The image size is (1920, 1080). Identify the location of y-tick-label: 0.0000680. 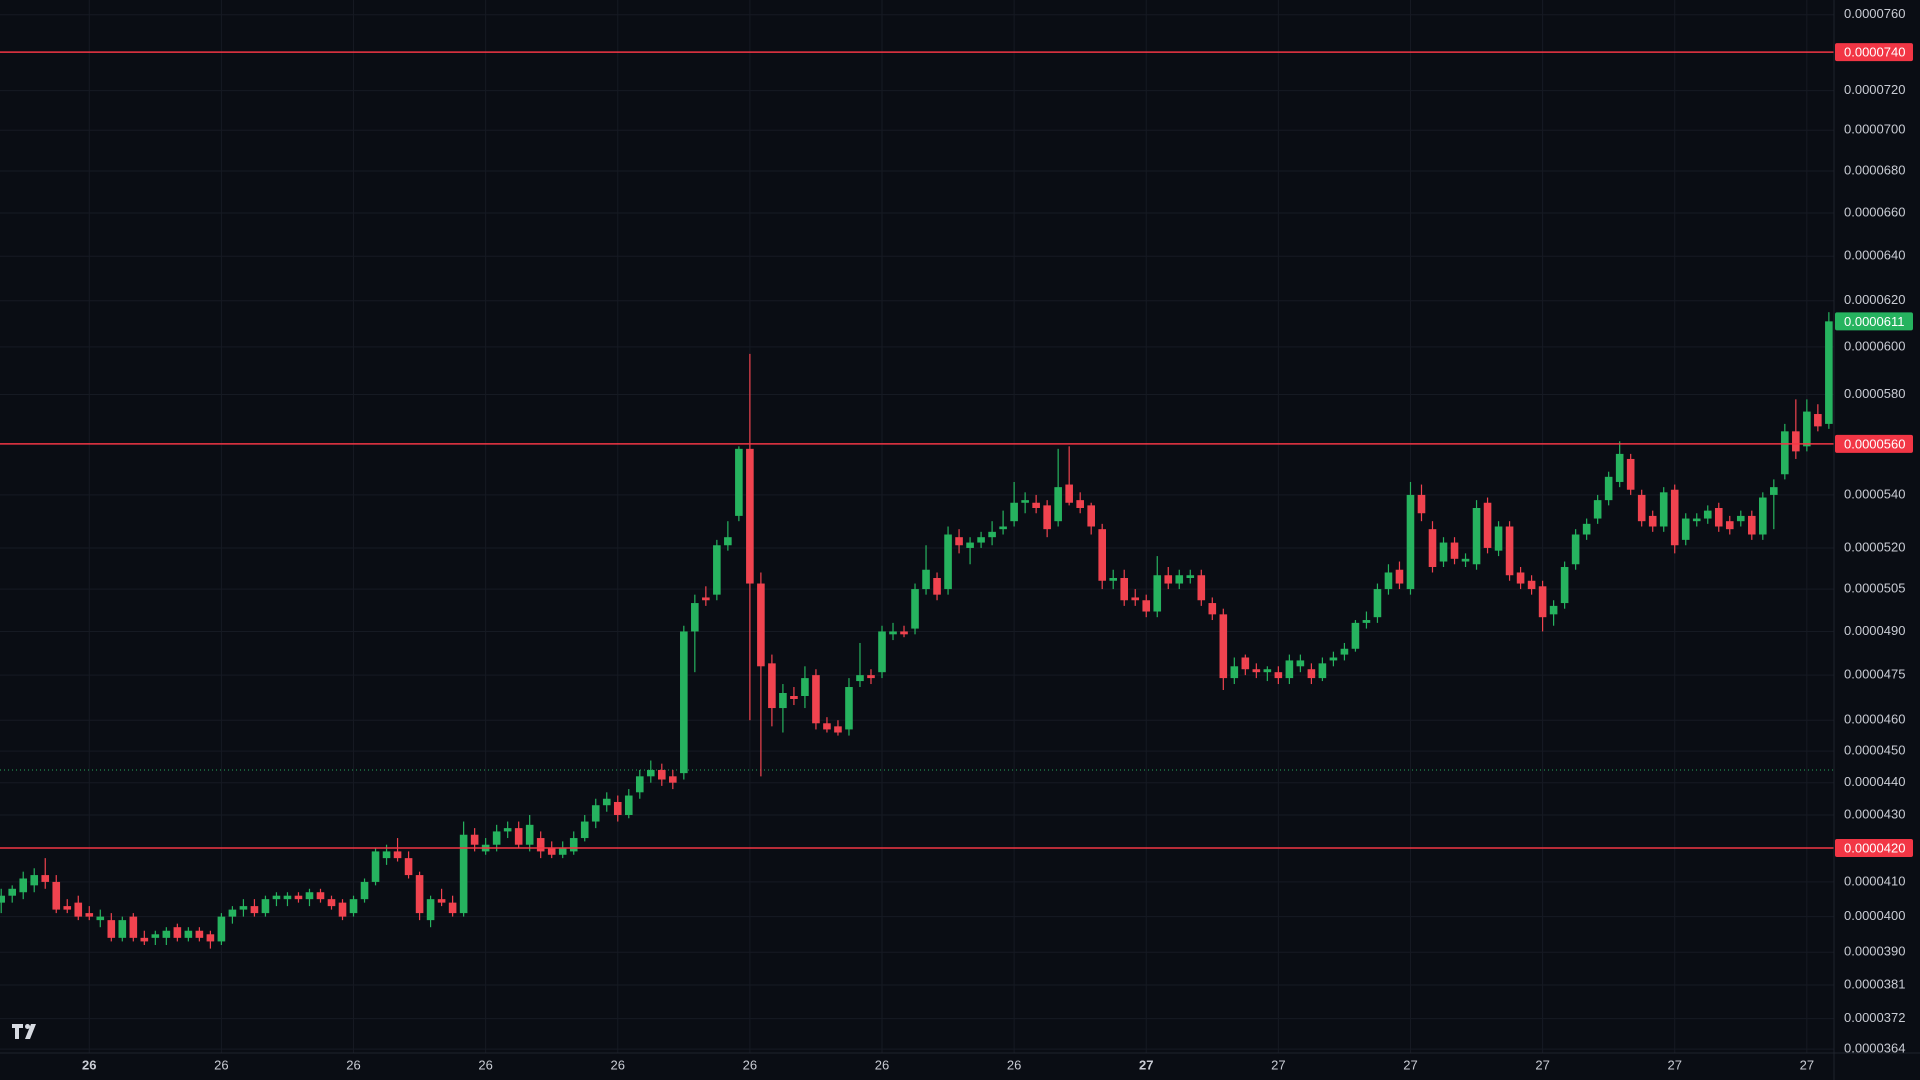
(1874, 169).